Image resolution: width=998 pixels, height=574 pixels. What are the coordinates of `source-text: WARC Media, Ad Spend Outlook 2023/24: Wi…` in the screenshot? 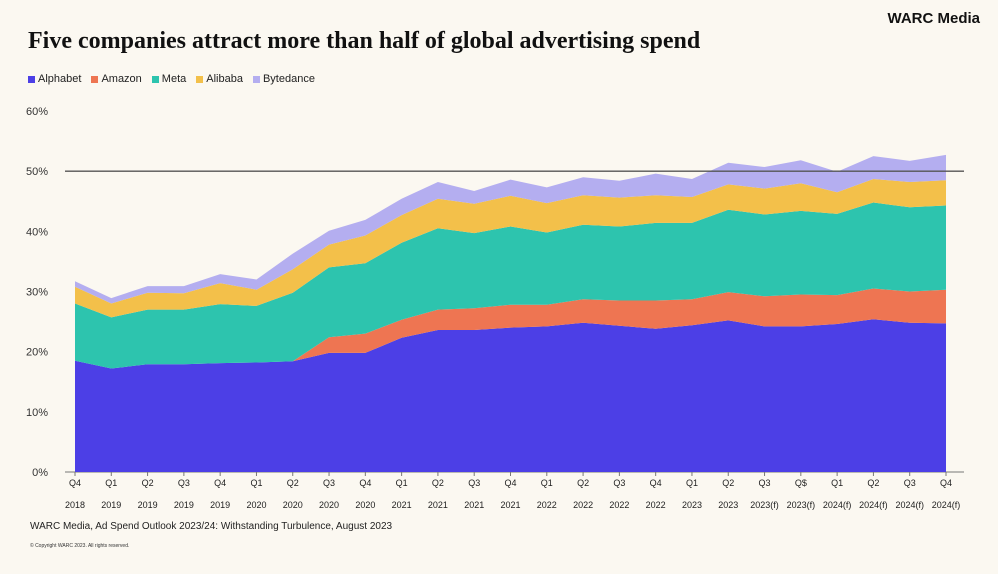 It's located at (211, 526).